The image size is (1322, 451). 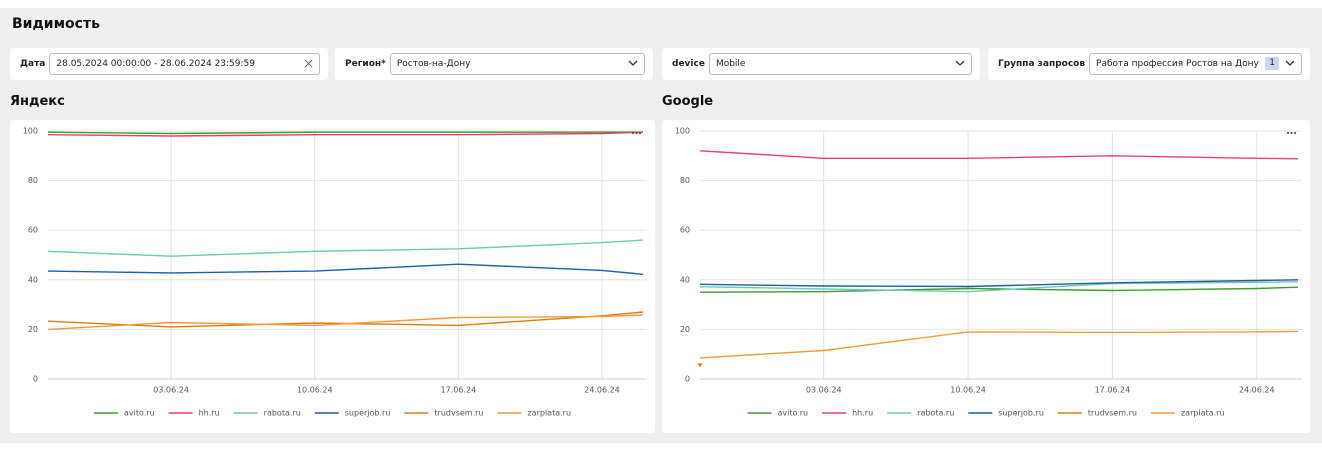 What do you see at coordinates (1272, 63) in the screenshot?
I see `count-badge: 1` at bounding box center [1272, 63].